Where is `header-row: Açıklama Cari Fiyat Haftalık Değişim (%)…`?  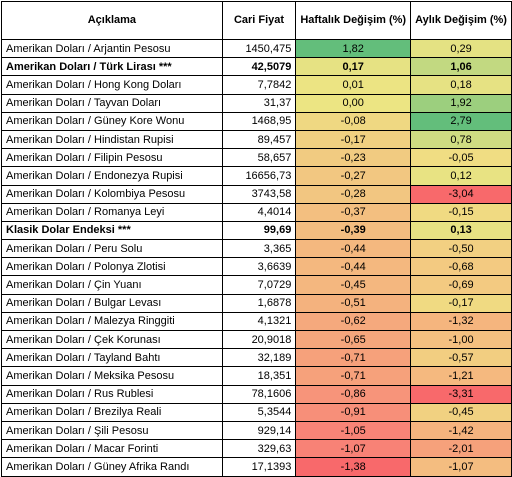
header-row: Açıklama Cari Fiyat Haftalık Değişim (%)… is located at coordinates (256, 20).